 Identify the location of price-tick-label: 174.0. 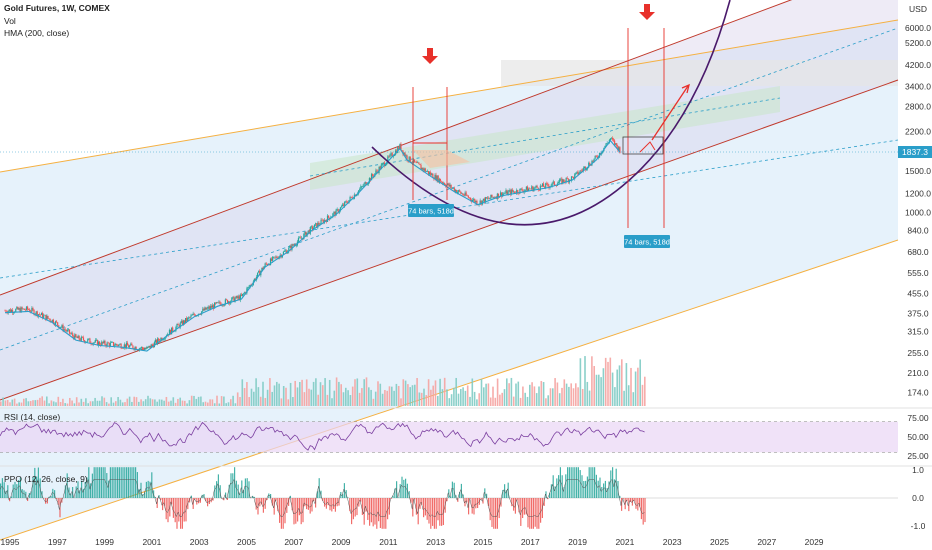
(918, 392).